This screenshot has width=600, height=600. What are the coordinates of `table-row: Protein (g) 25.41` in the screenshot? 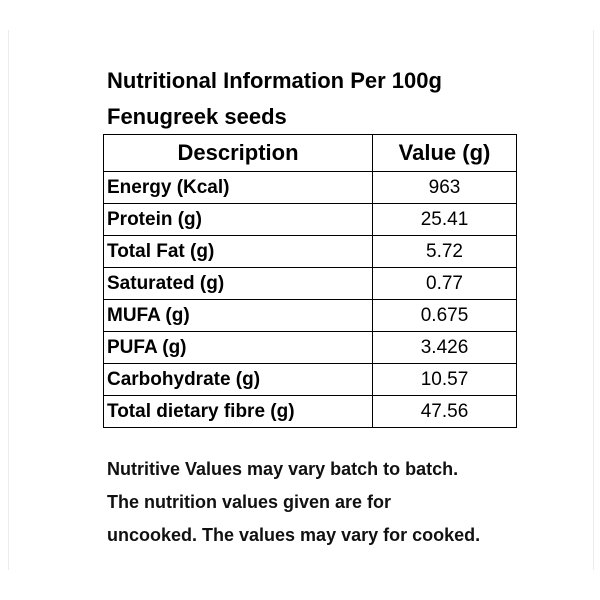 It's located at (310, 219).